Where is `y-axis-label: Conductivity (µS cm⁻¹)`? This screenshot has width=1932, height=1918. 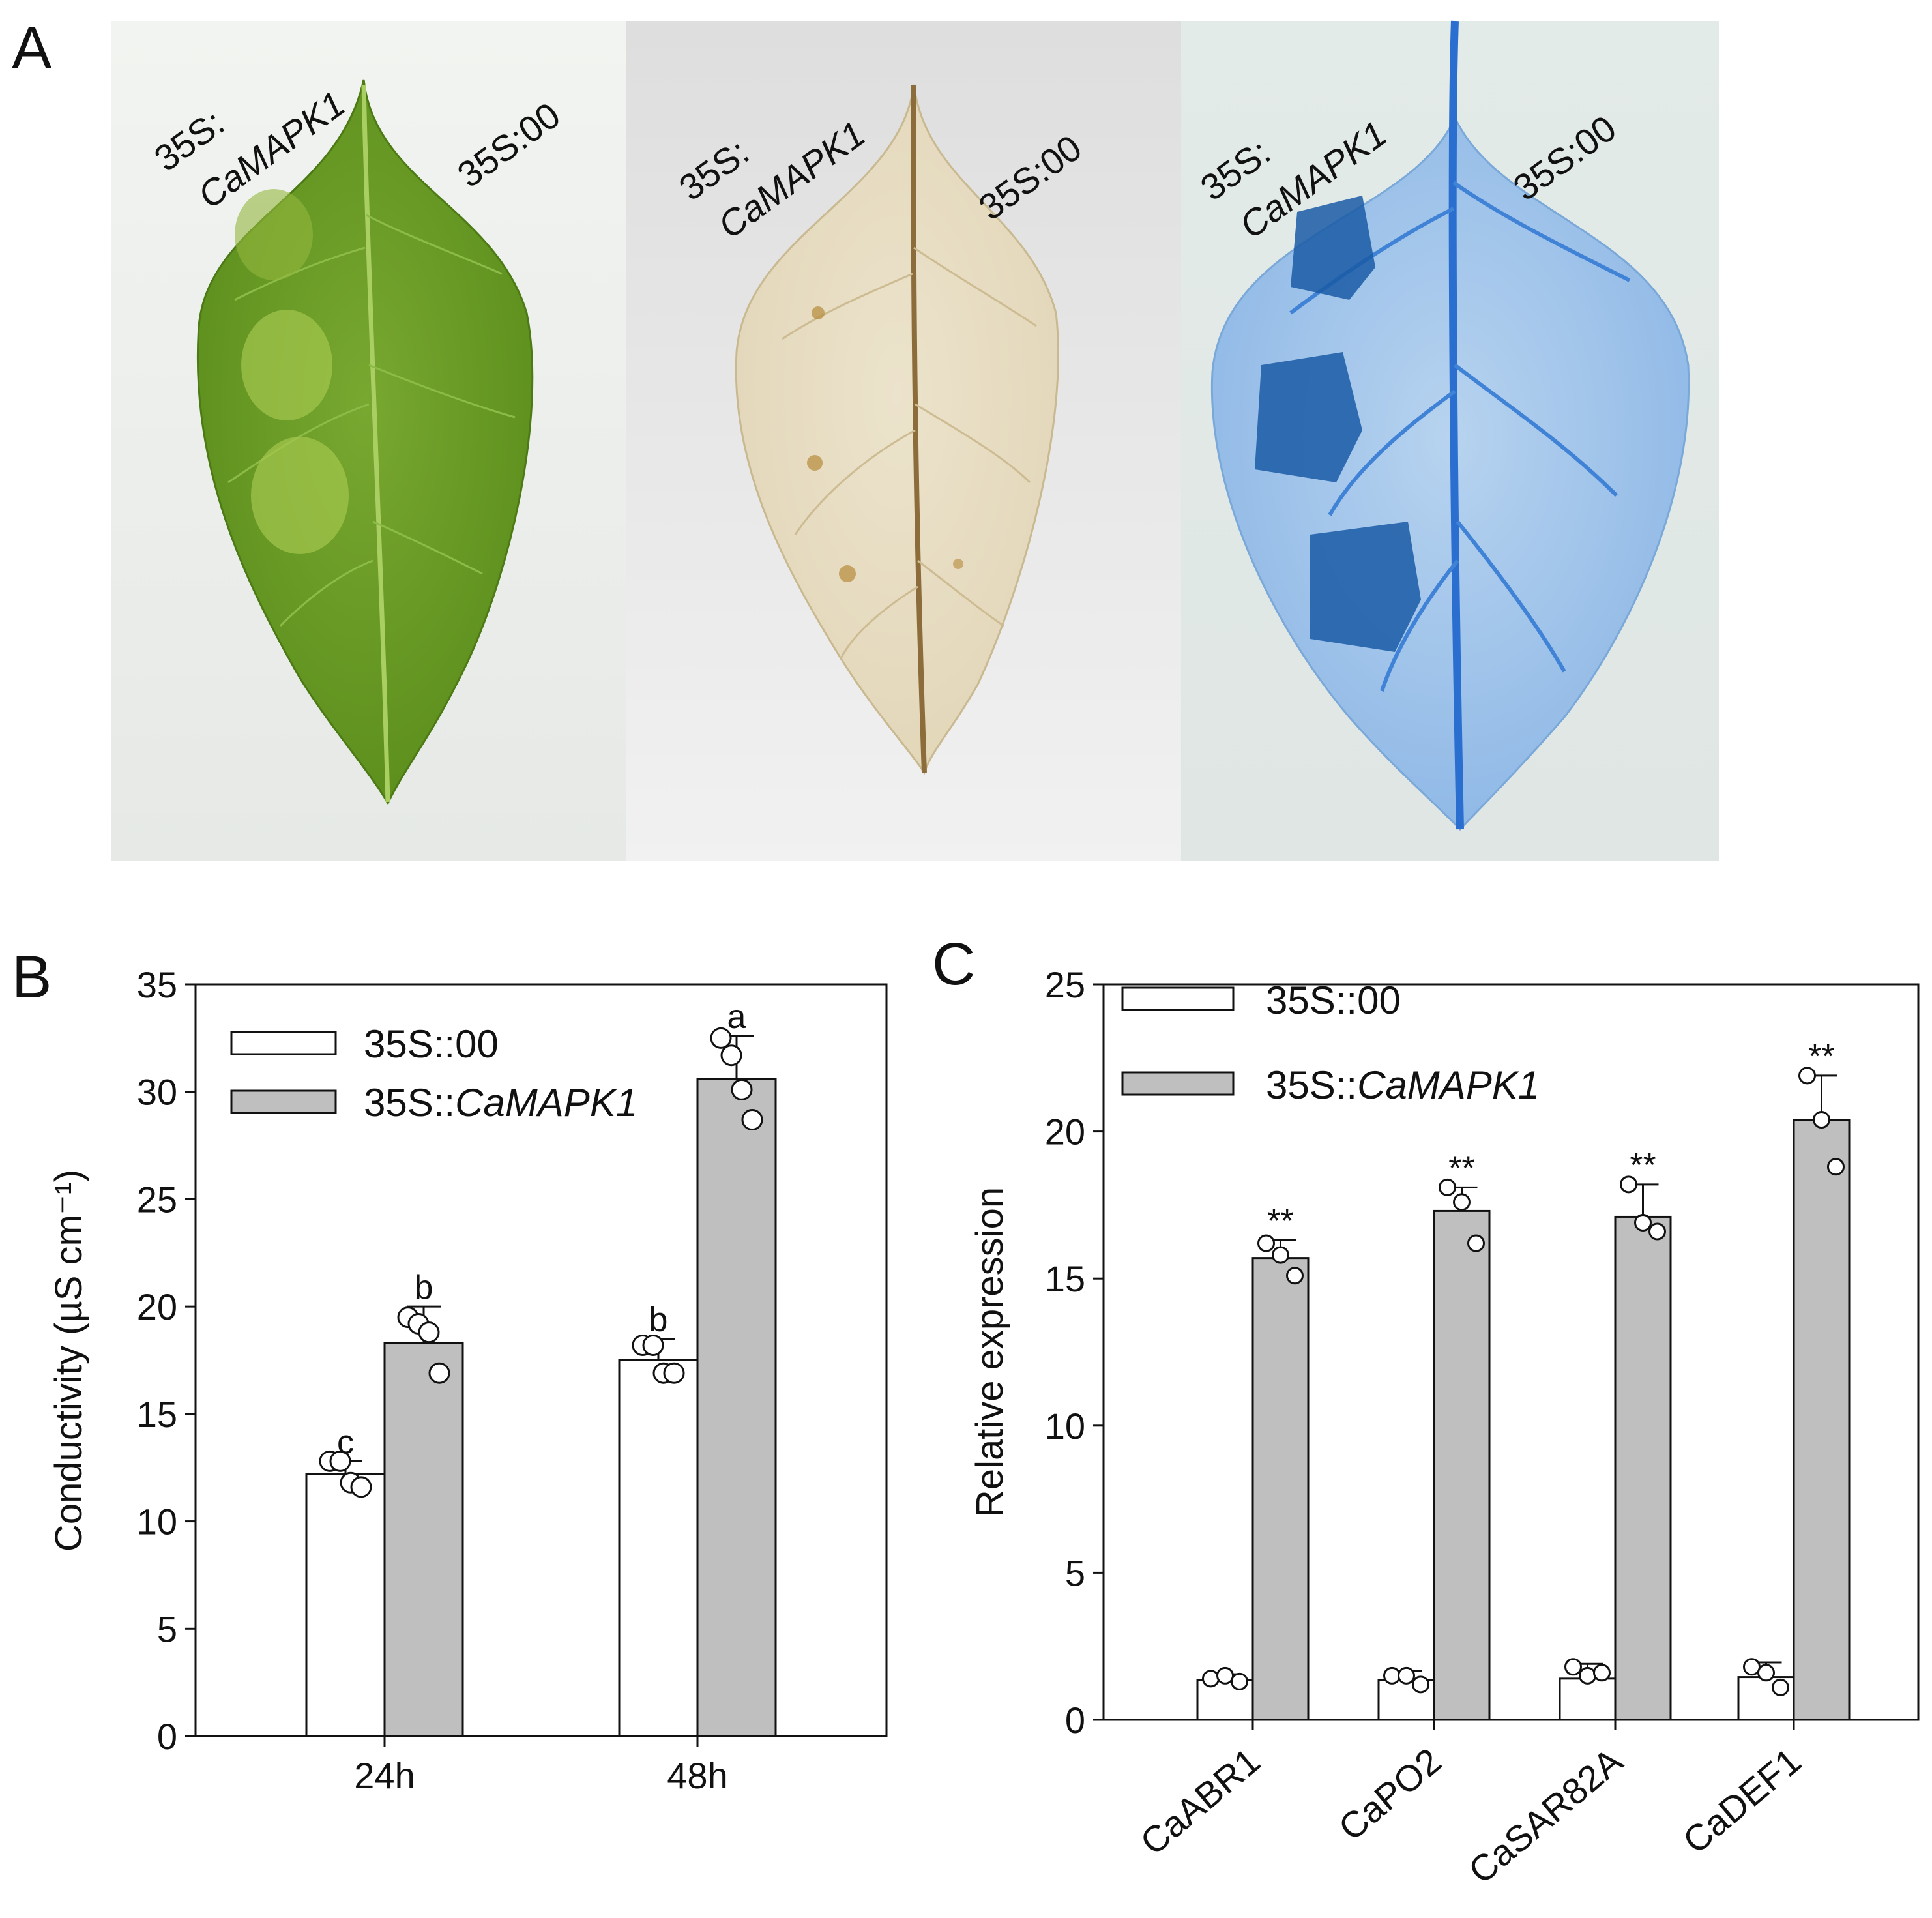
y-axis-label: Conductivity (µS cm⁻¹) is located at coordinates (69, 1361).